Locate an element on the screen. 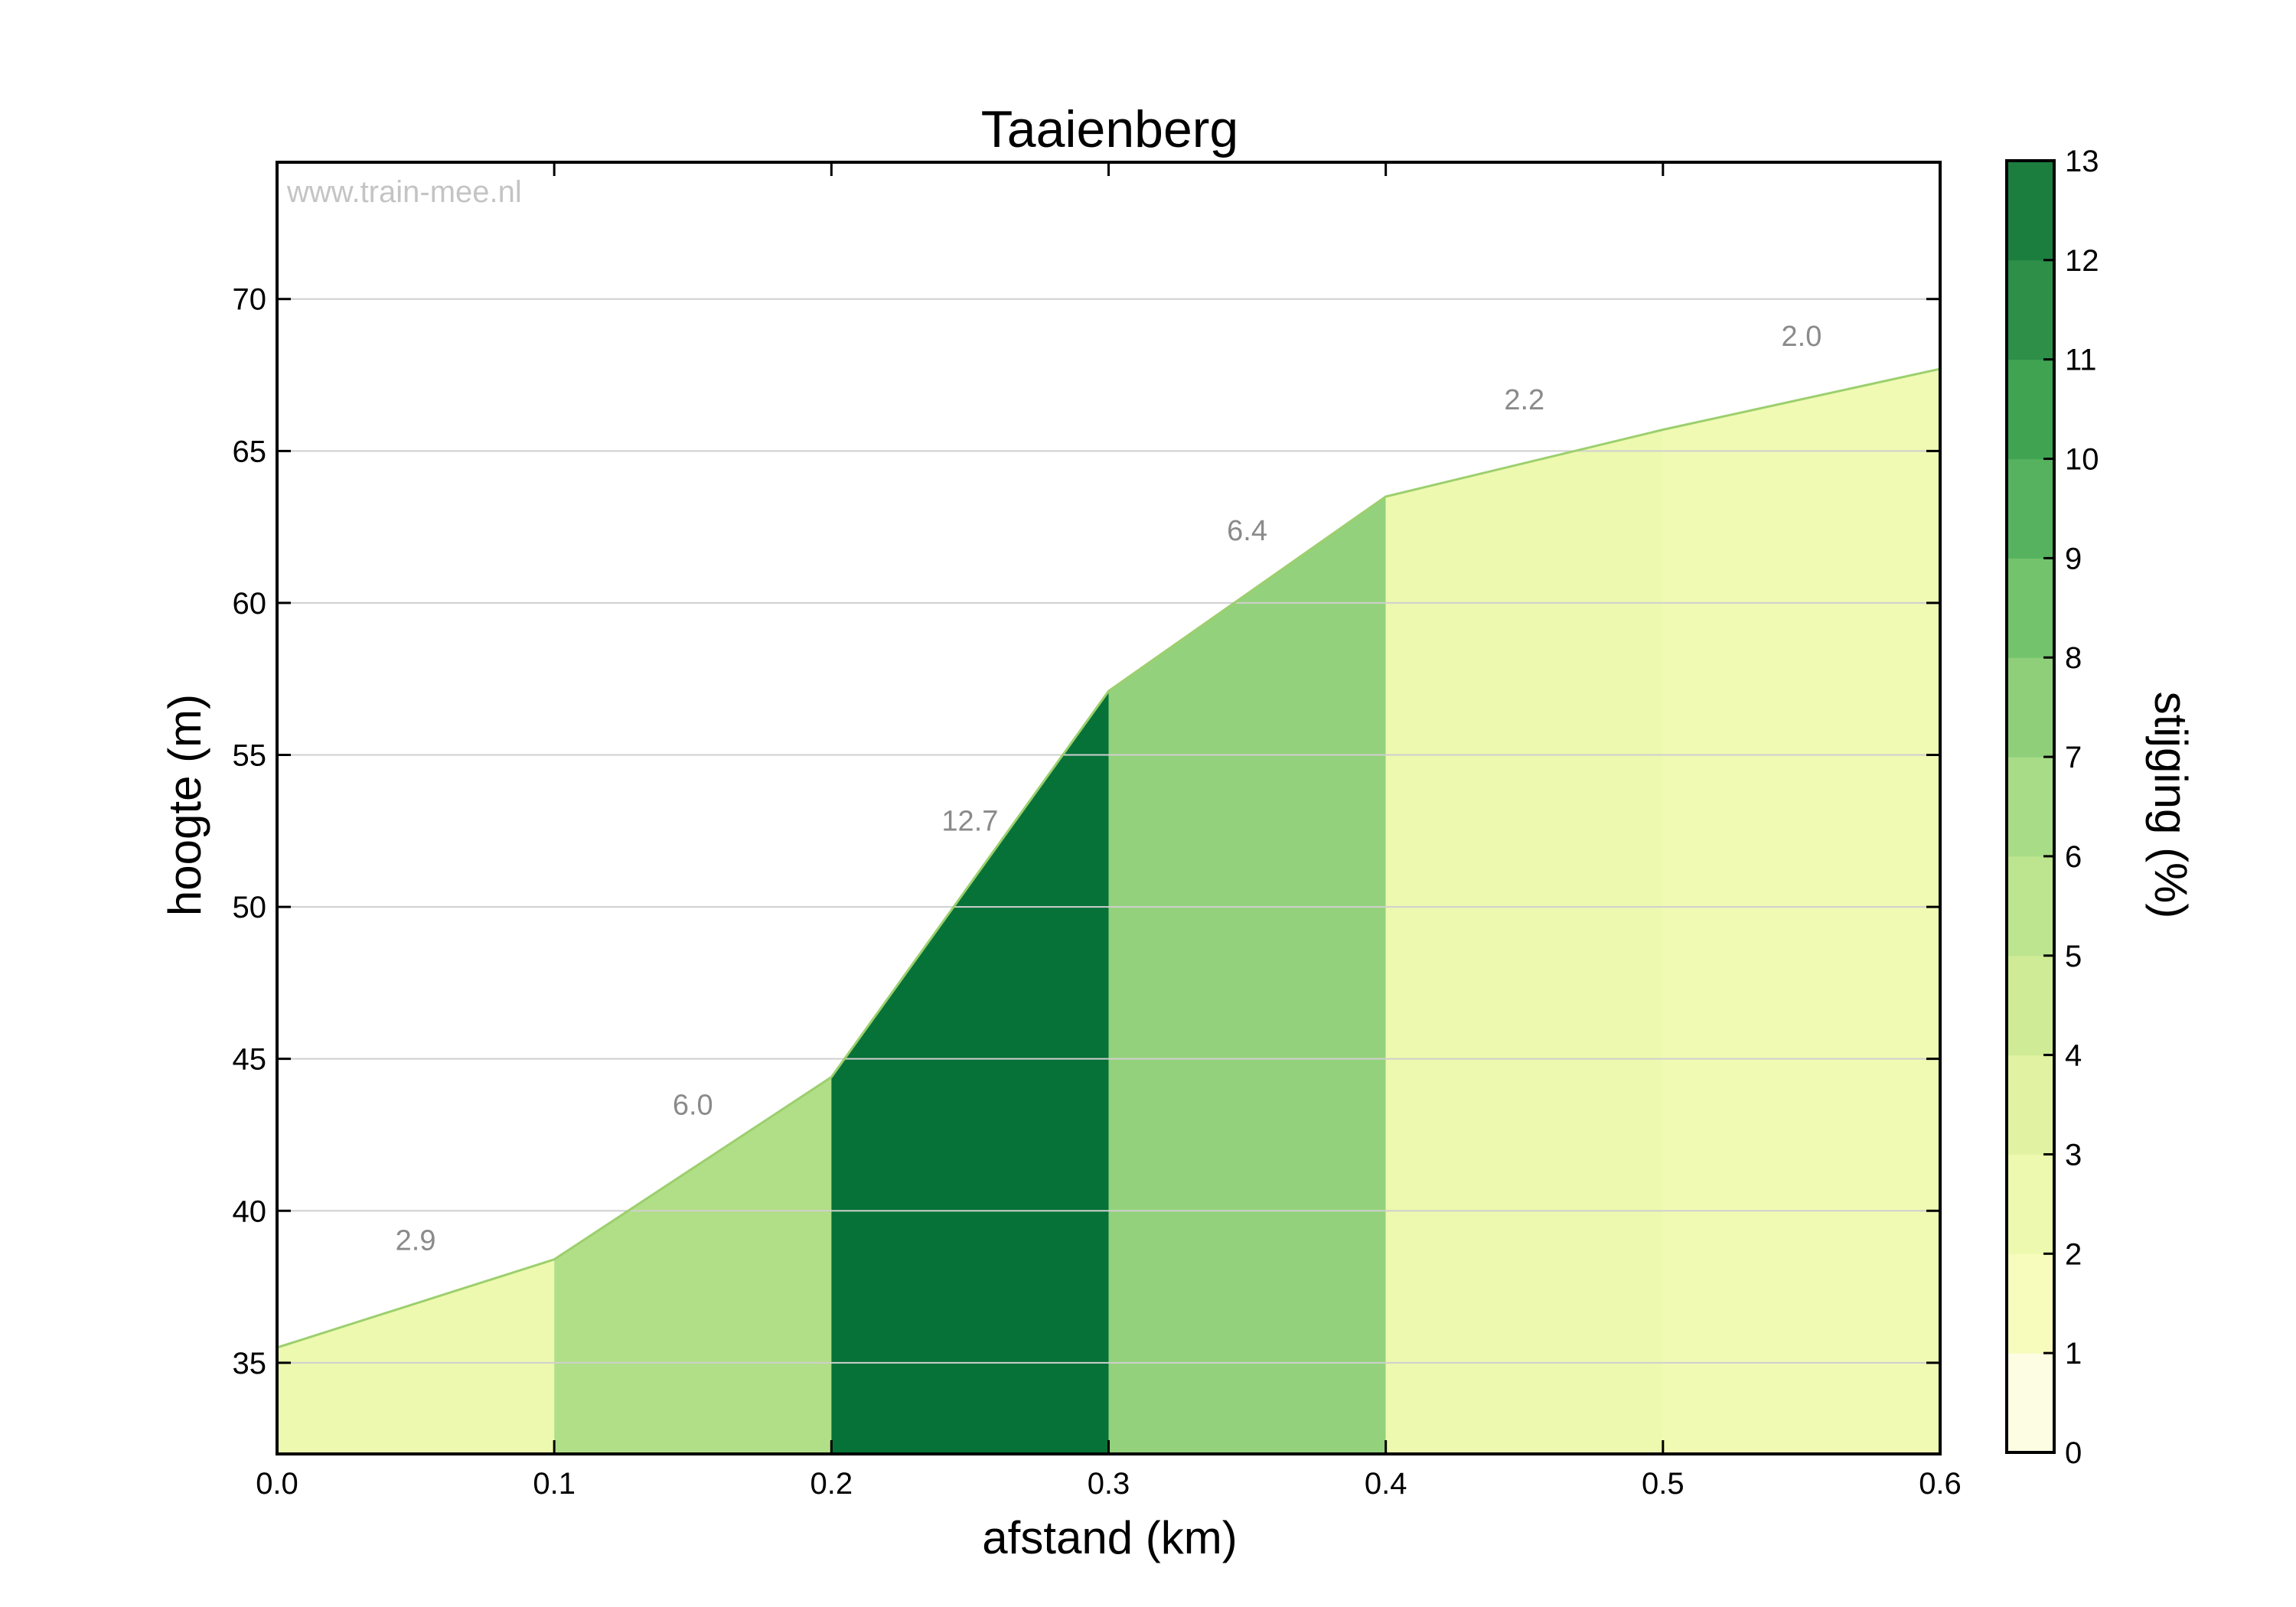 This screenshot has height=1607, width=2296. watermark: www.train-mee.nl is located at coordinates (404, 192).